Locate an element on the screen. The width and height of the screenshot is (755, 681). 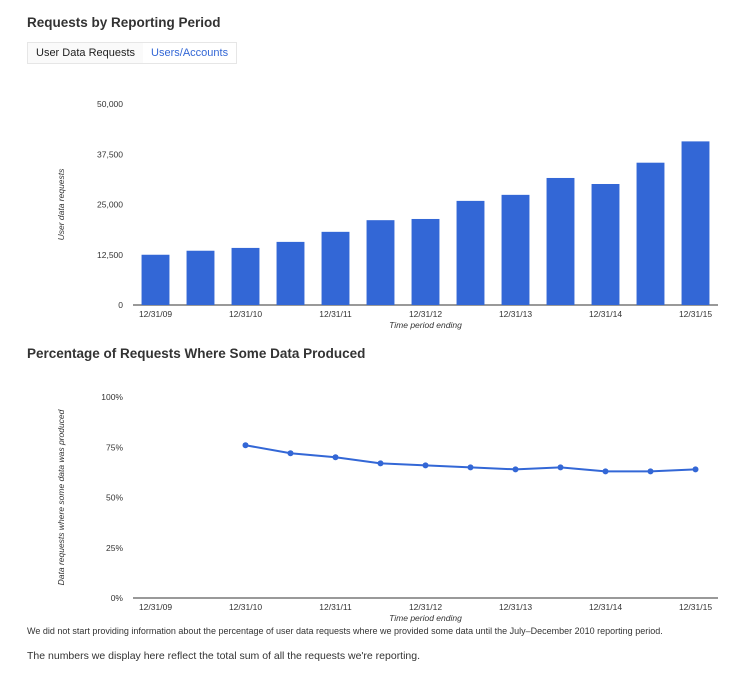
tab-bar: User Data Requests Users/Accounts is located at coordinates (132, 53).